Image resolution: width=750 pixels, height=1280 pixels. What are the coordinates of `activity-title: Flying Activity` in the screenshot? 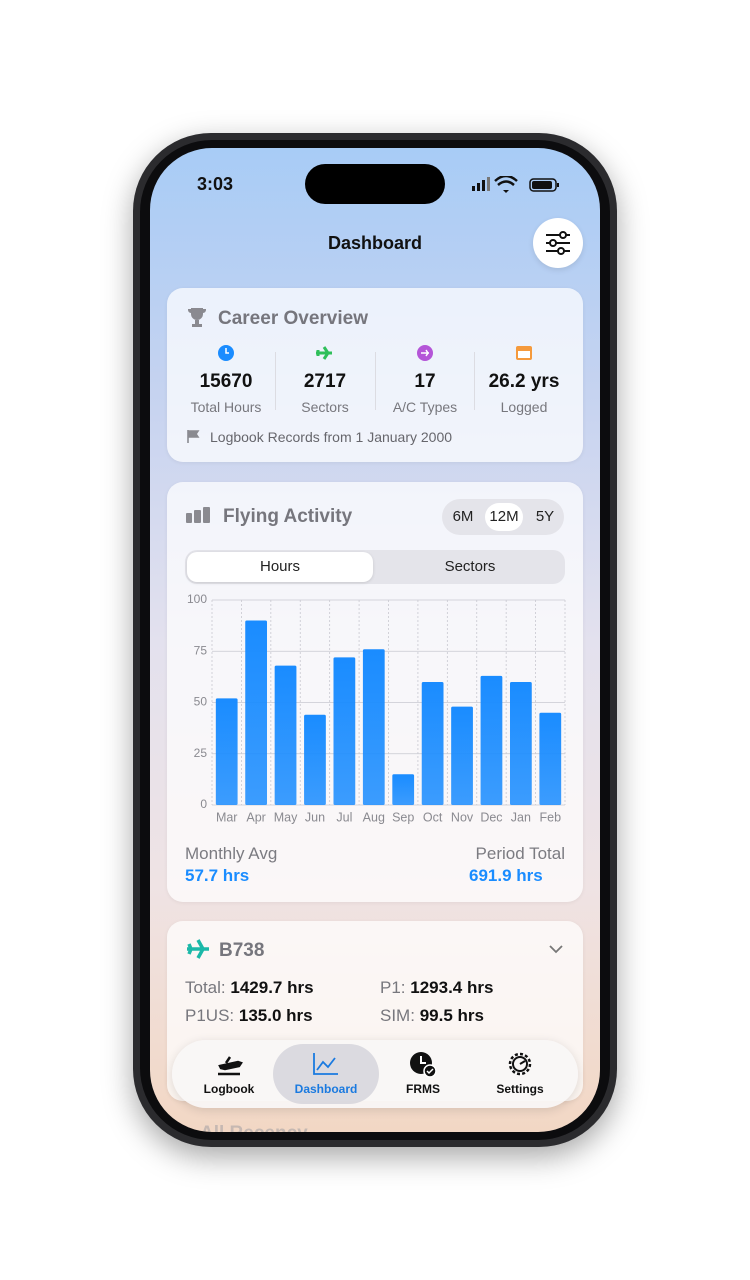 It's located at (288, 516).